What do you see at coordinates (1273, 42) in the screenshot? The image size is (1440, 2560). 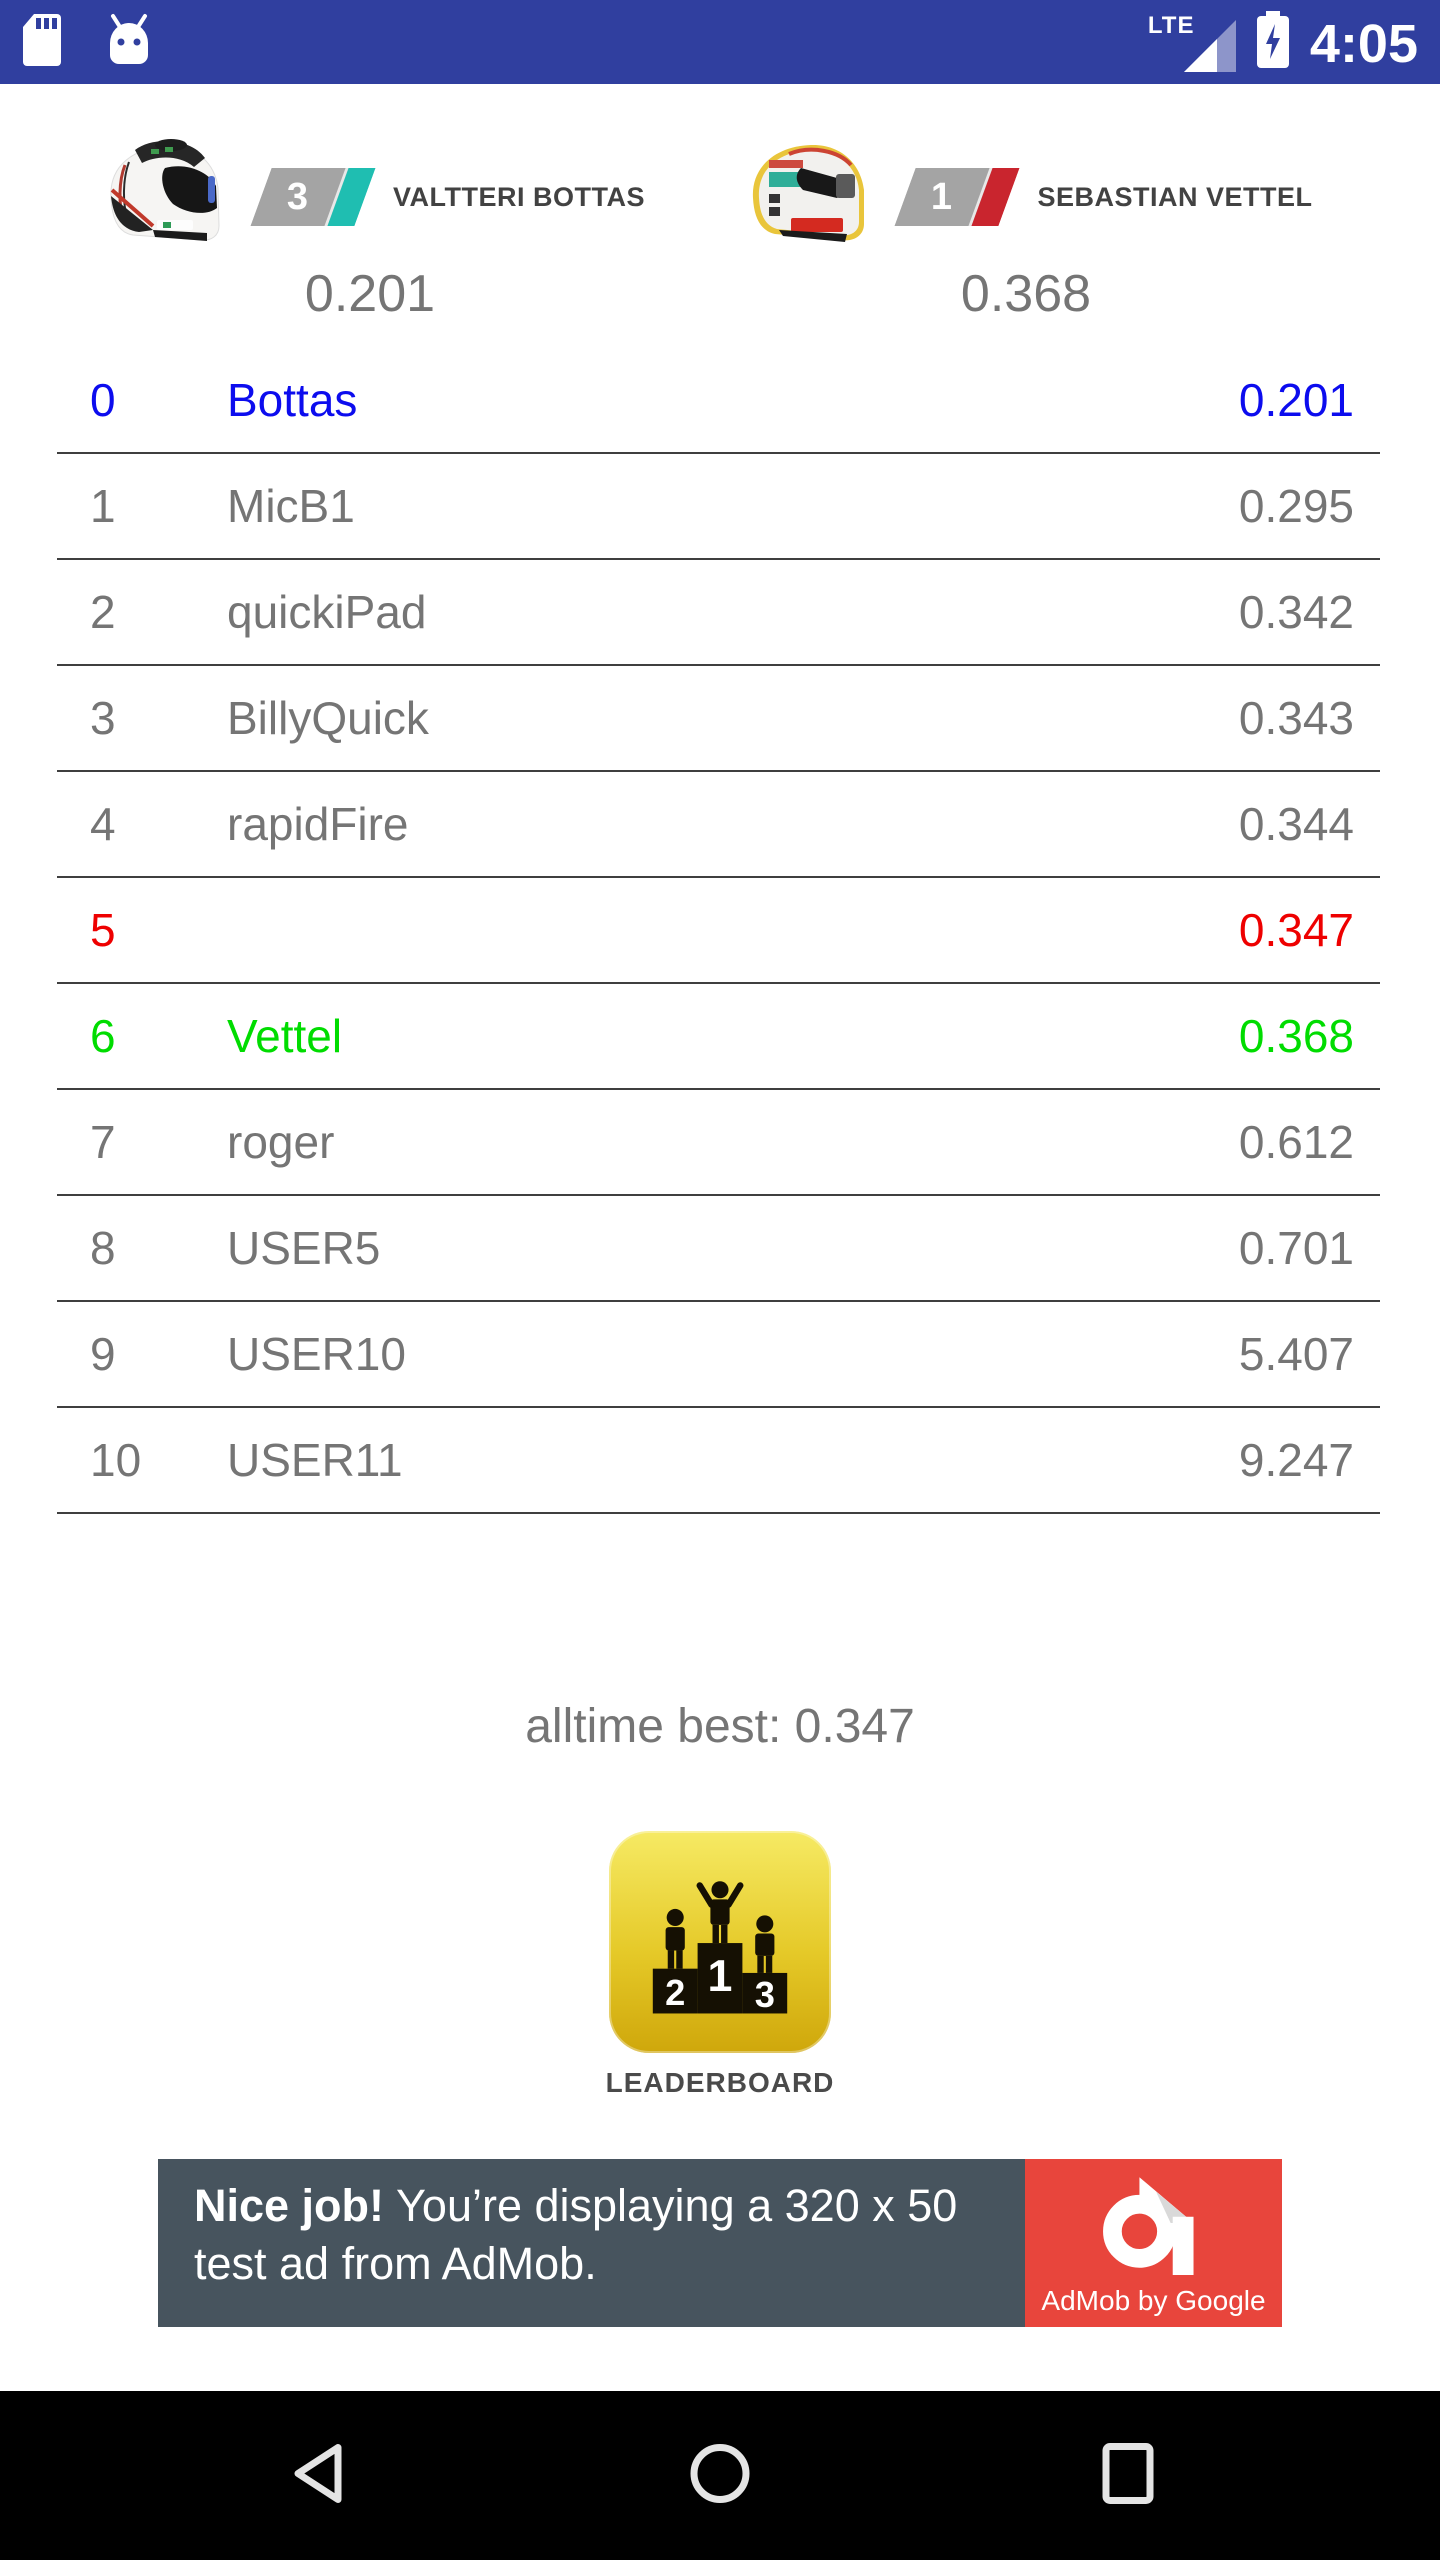 I see `battery-charging-icon` at bounding box center [1273, 42].